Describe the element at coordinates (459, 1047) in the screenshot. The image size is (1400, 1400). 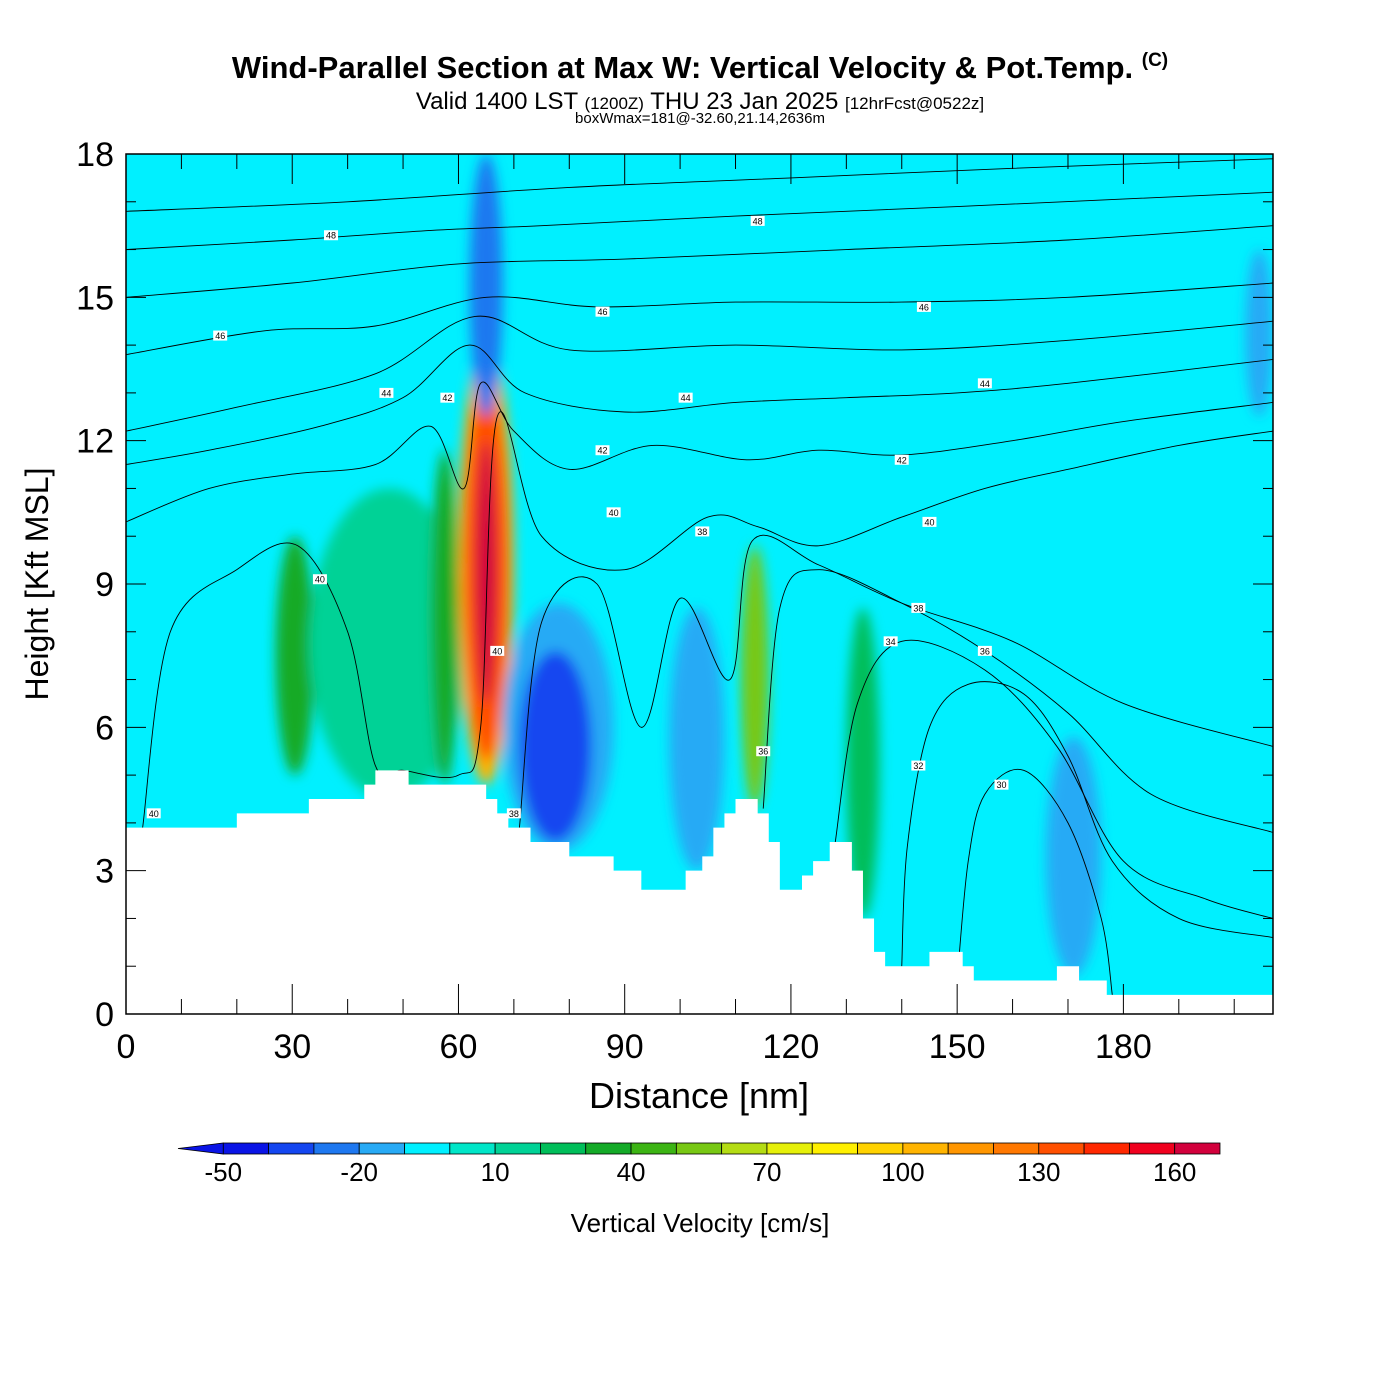
I see `x-tick-label: 60` at that location.